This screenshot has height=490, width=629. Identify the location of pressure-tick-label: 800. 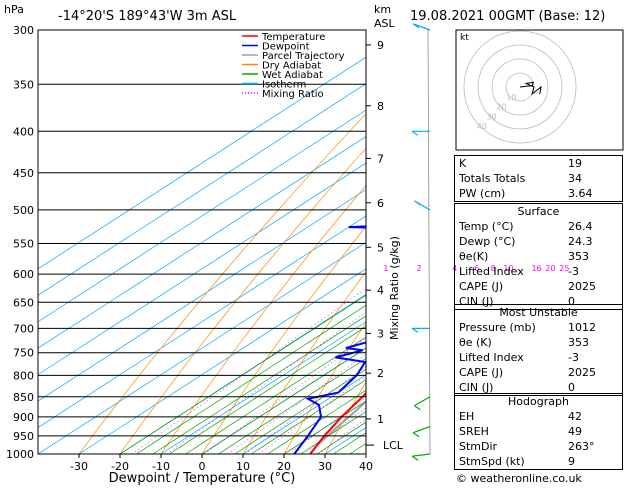
(23, 375).